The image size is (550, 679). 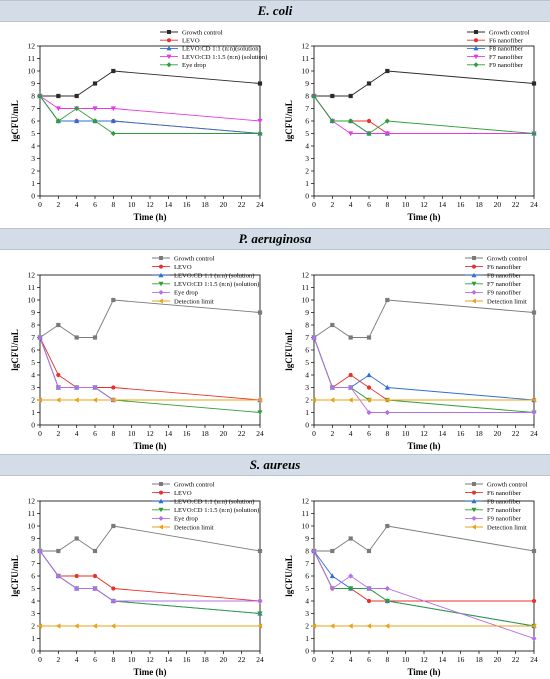 What do you see at coordinates (314, 204) in the screenshot?
I see `x-tick-label: 0` at bounding box center [314, 204].